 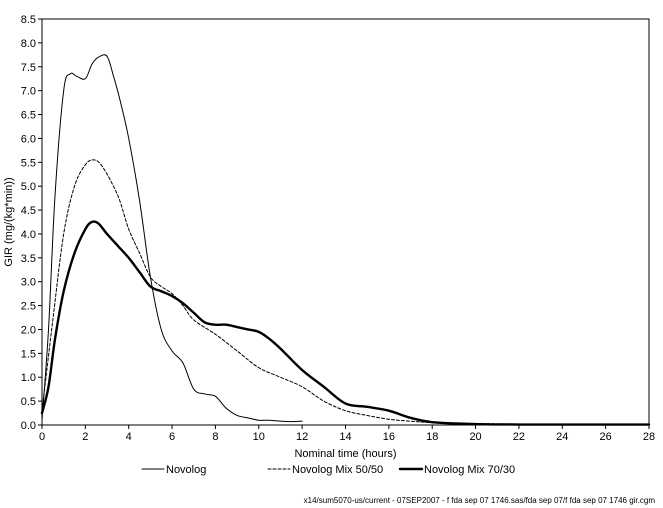 What do you see at coordinates (28, 283) in the screenshot?
I see `y-tick-label: 3.0` at bounding box center [28, 283].